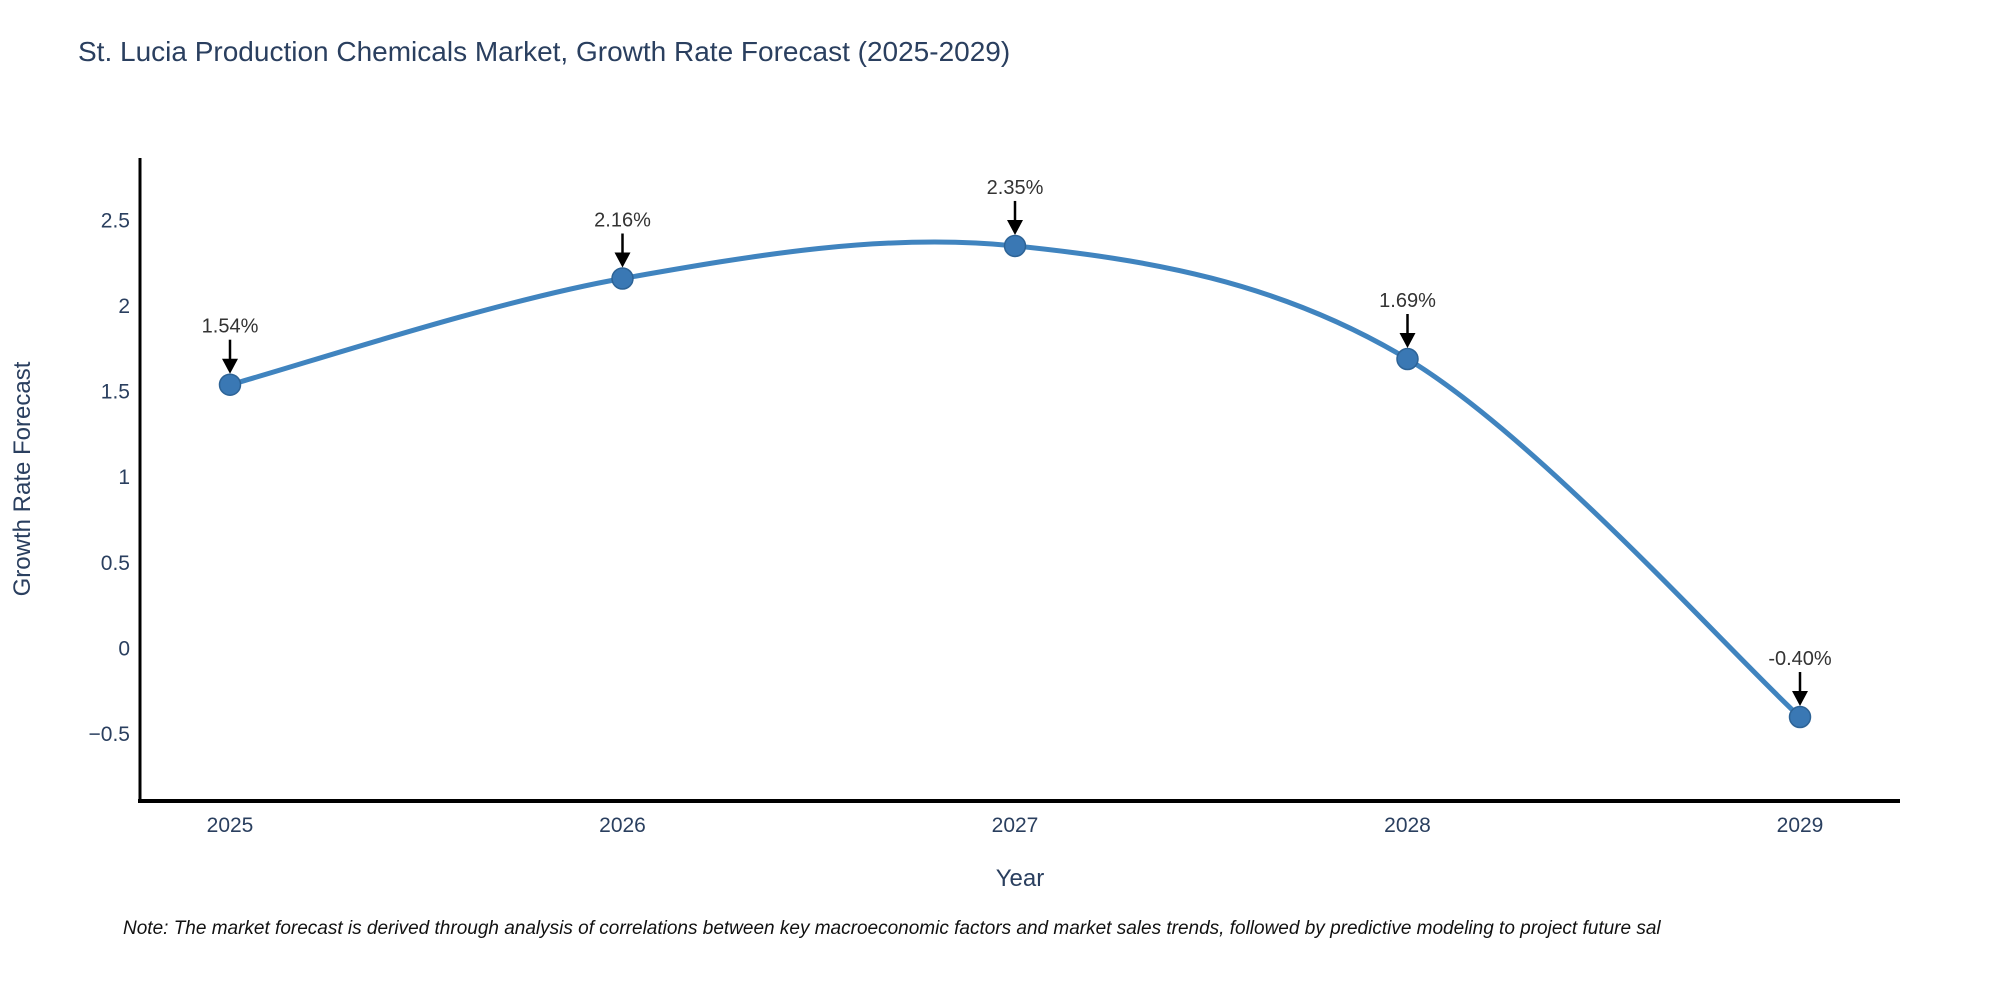 The image size is (2000, 1000). I want to click on y-axis-title: Growth Rate Forecast, so click(22, 478).